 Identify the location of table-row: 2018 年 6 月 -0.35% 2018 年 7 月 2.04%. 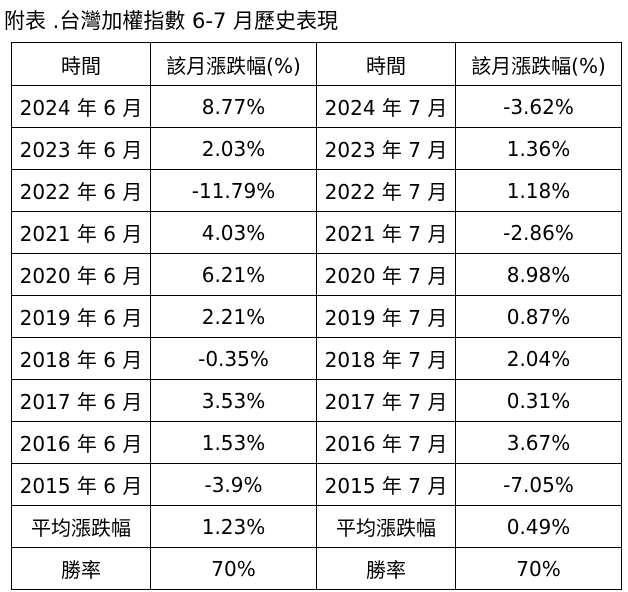
(316, 358).